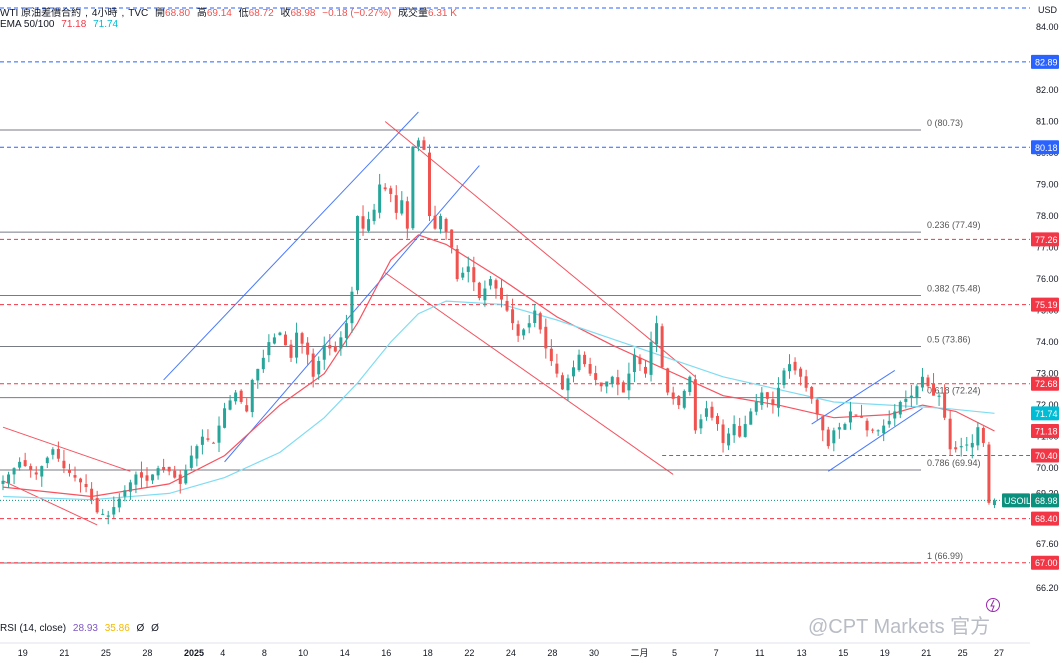 This screenshot has height=663, width=1062. I want to click on symbol-name: WTI 原油差價合約, so click(41, 13).